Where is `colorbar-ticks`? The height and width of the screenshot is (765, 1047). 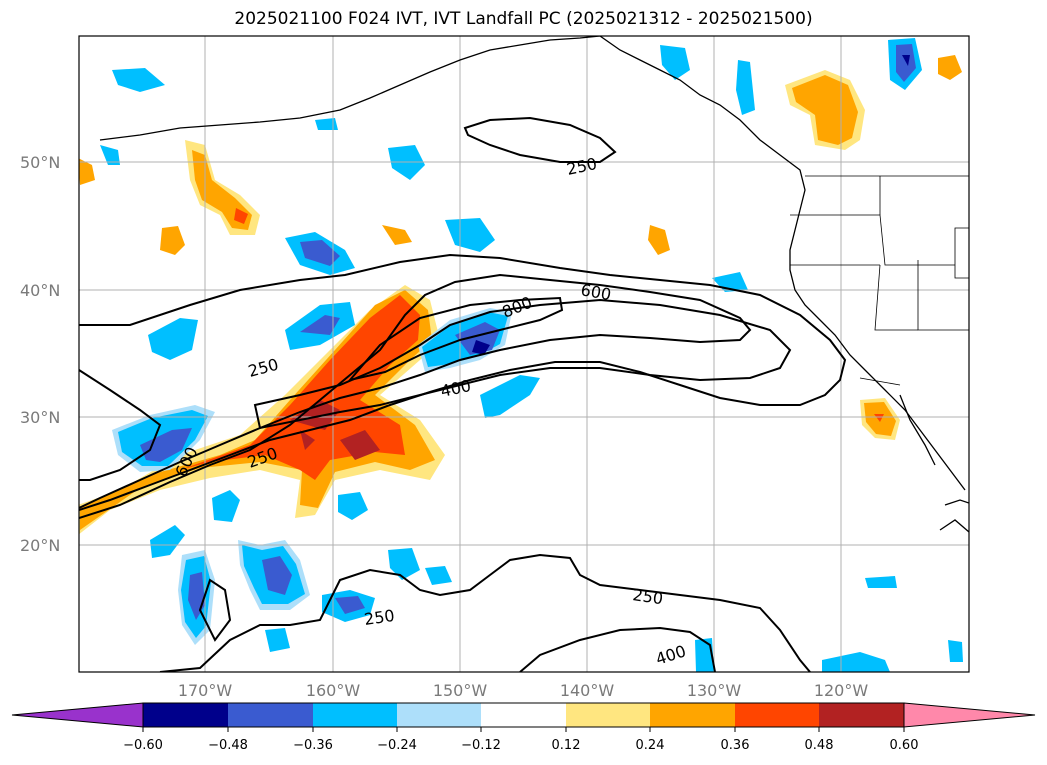 colorbar-ticks is located at coordinates (523, 729).